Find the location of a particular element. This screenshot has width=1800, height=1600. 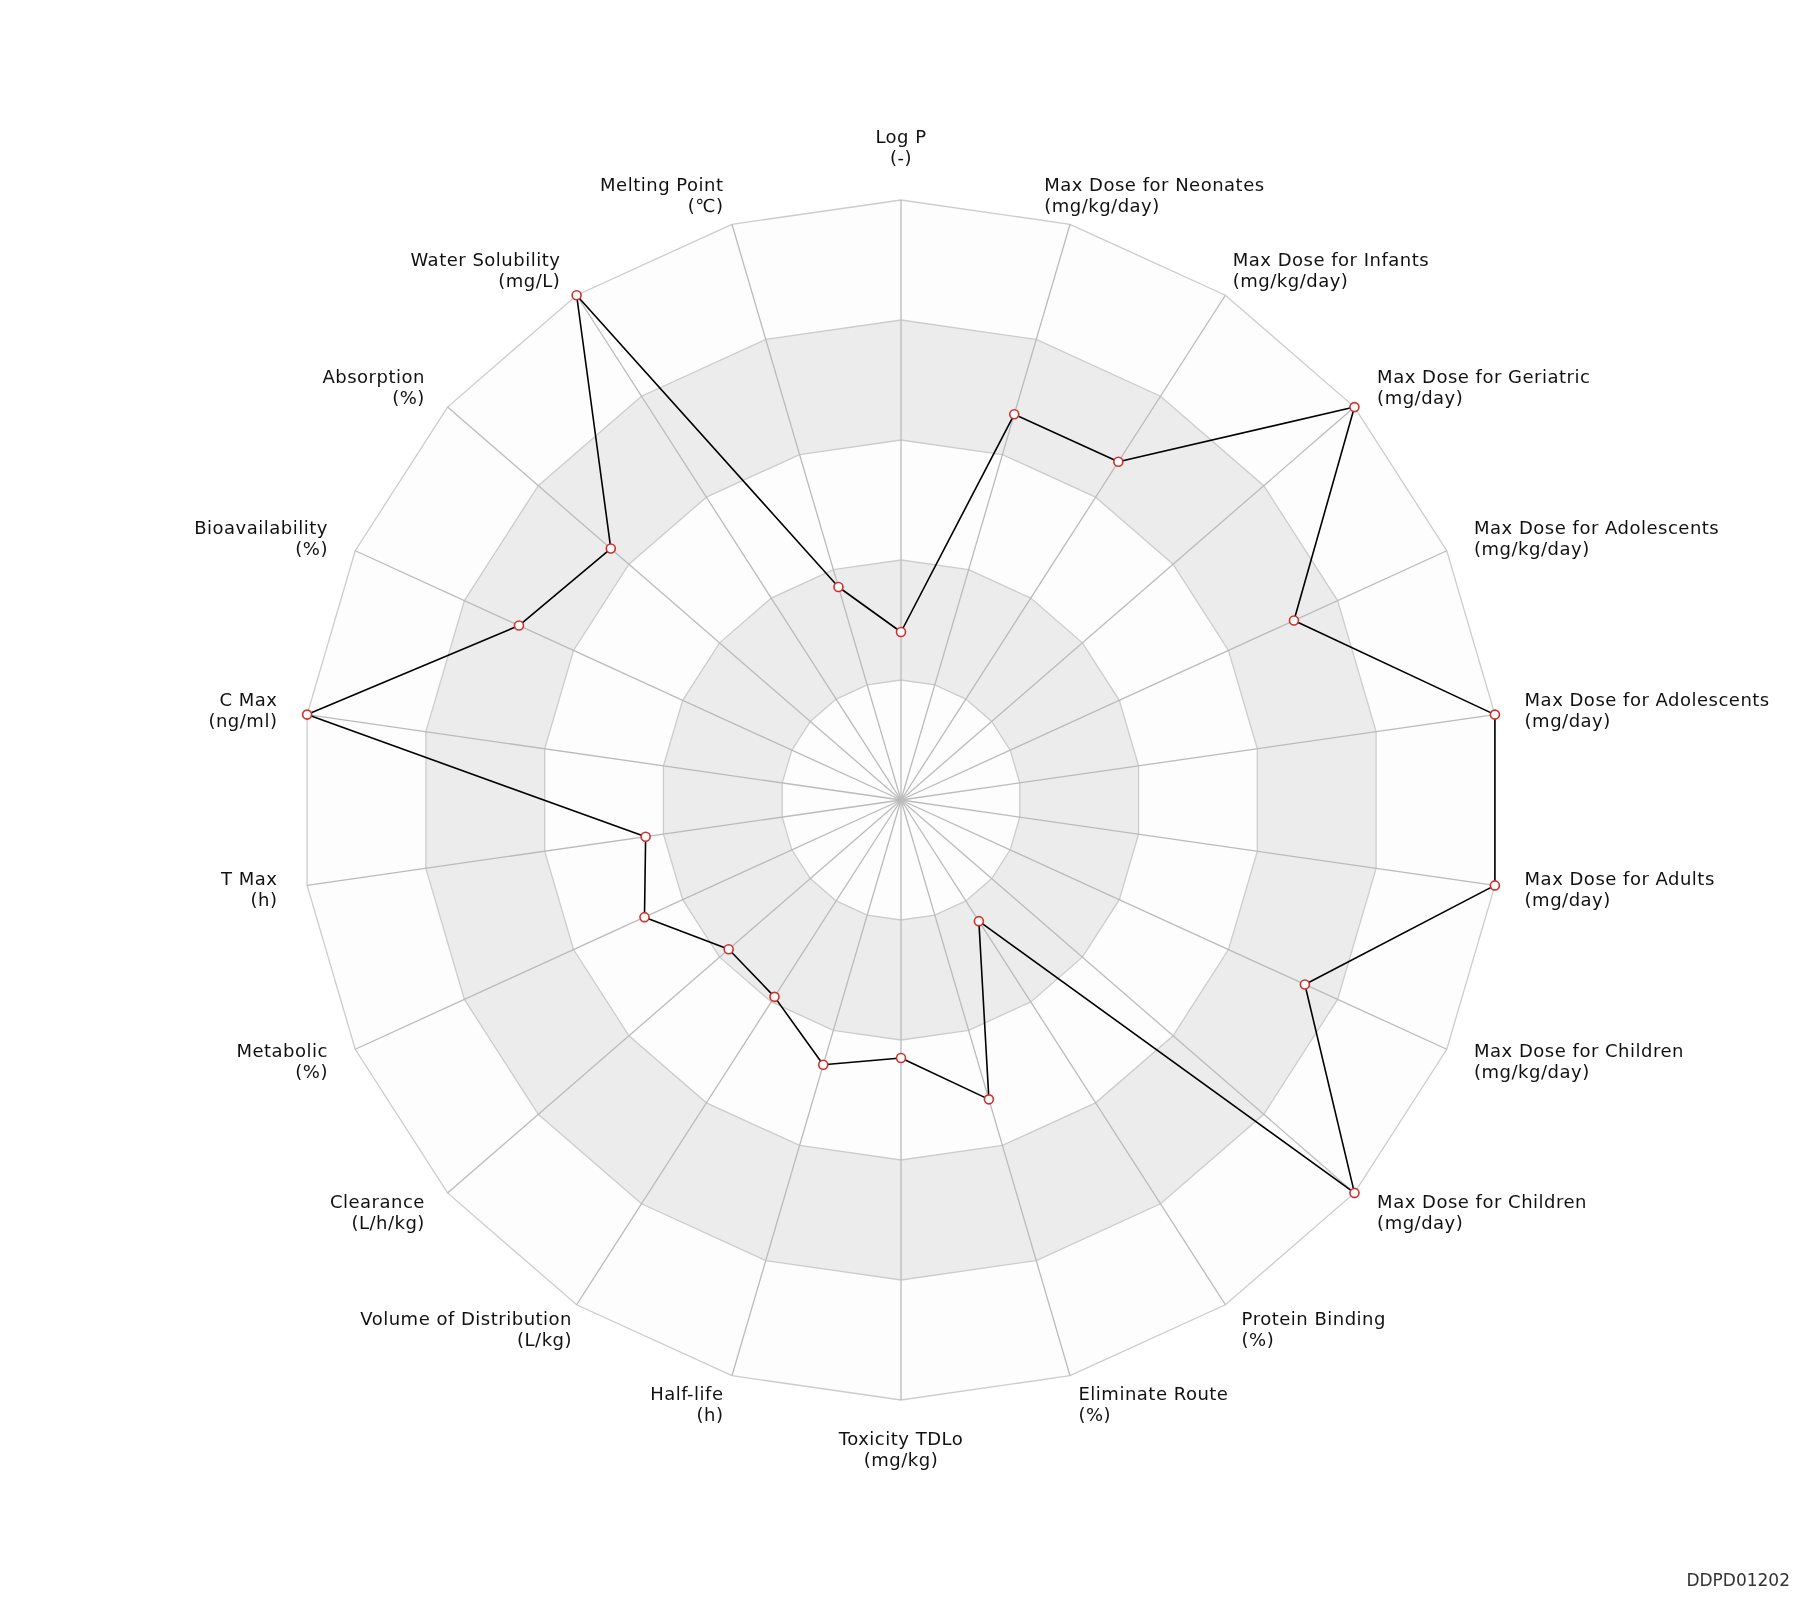

spoke-label: Clearance (L/h/kg) is located at coordinates (377, 1212).